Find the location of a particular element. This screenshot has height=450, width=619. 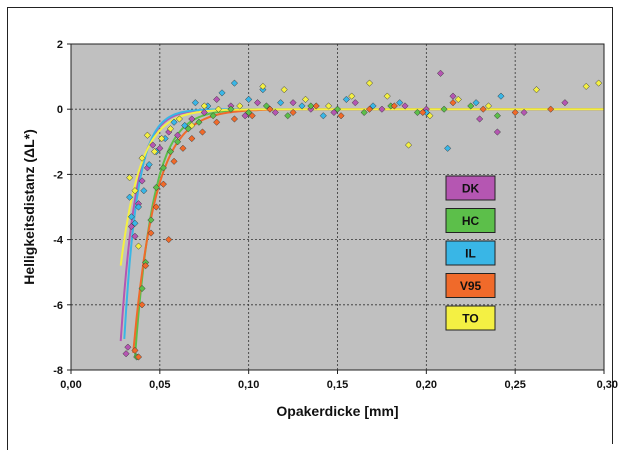

y-tick-label: -8 is located at coordinates (58, 371).